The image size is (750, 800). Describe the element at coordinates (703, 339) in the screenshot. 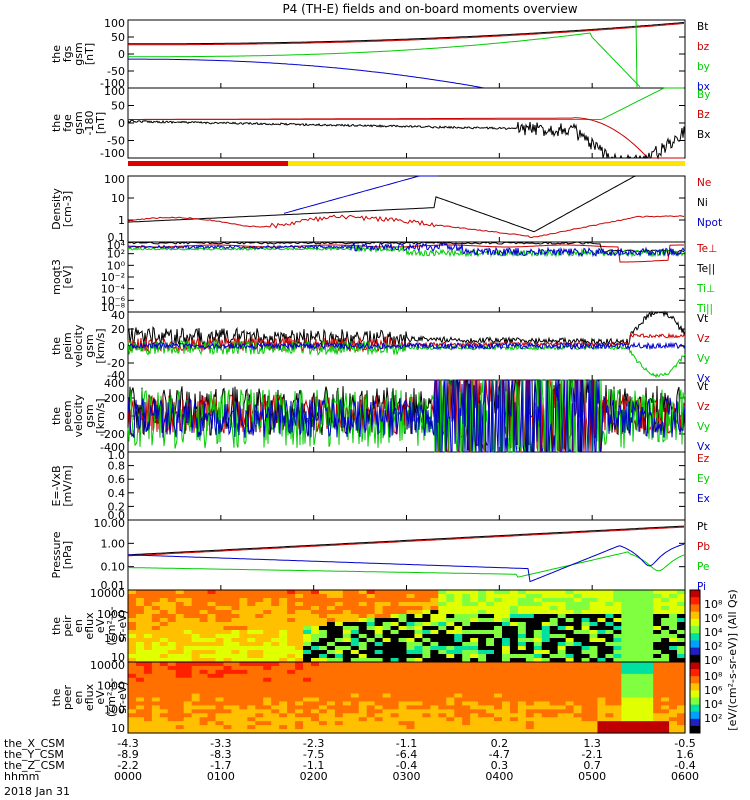

I see `legend-Vz: Vz` at that location.